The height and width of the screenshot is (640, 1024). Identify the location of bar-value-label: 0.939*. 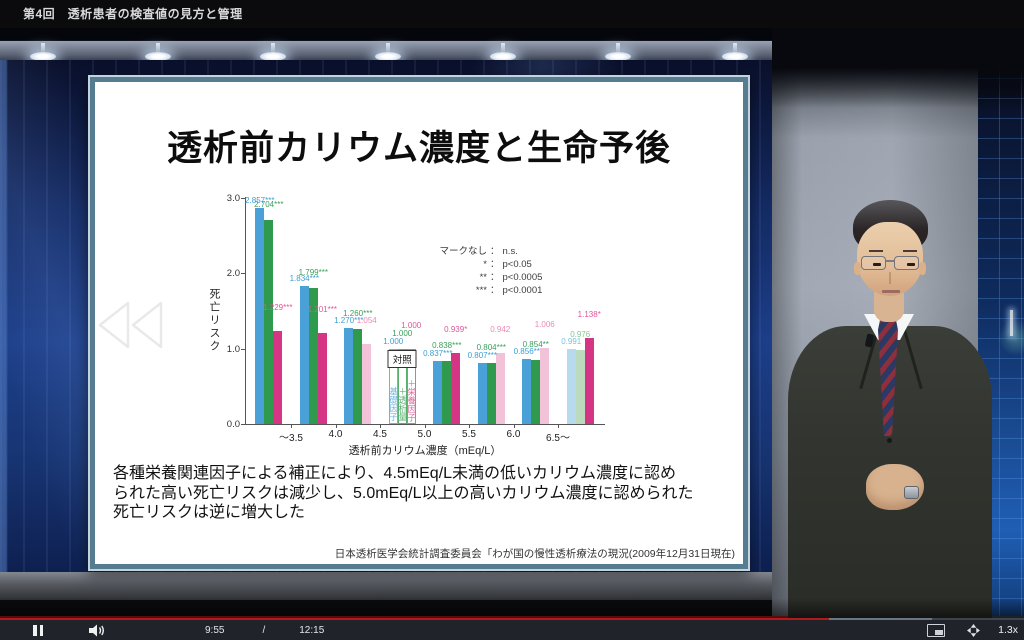
(456, 330).